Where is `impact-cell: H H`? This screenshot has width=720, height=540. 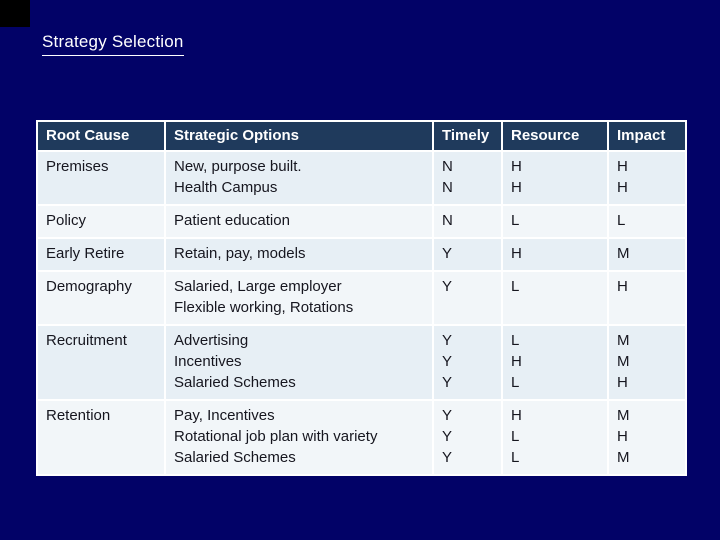
impact-cell: H H is located at coordinates (647, 178).